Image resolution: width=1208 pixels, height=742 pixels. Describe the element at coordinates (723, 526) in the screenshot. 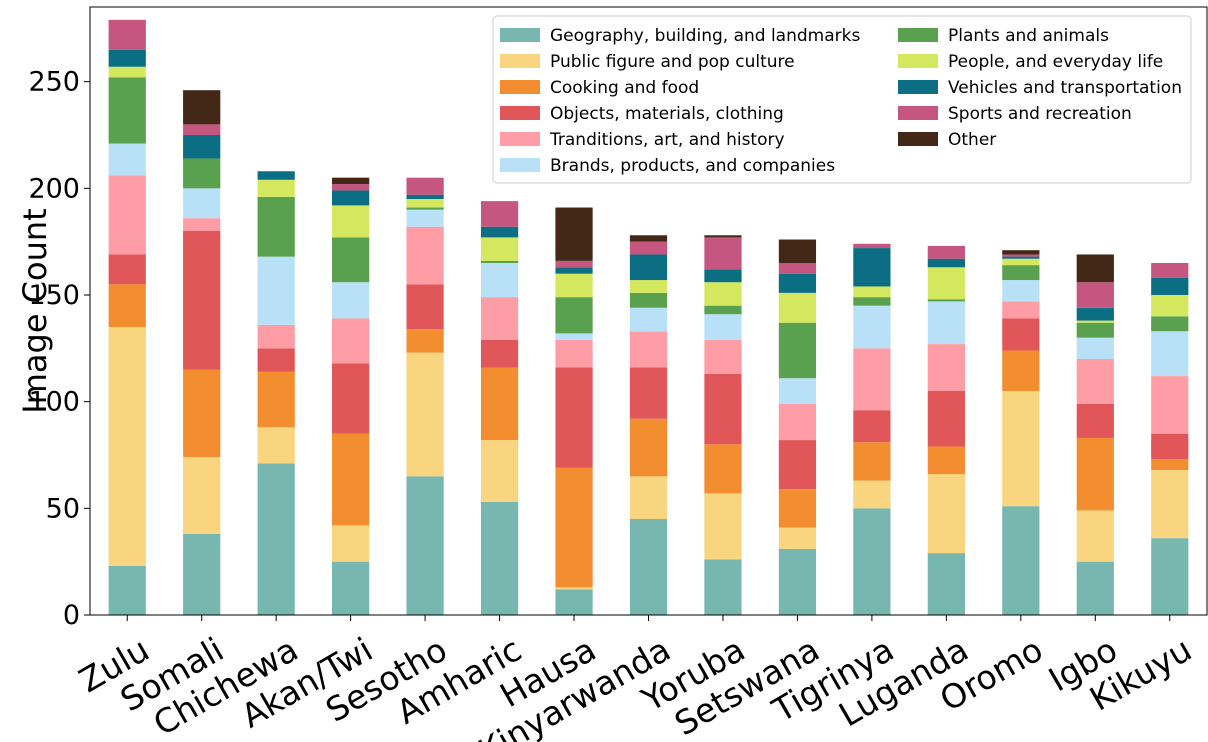

I see `bar-segment-yoruba-public-figure-and-pop-culture` at that location.